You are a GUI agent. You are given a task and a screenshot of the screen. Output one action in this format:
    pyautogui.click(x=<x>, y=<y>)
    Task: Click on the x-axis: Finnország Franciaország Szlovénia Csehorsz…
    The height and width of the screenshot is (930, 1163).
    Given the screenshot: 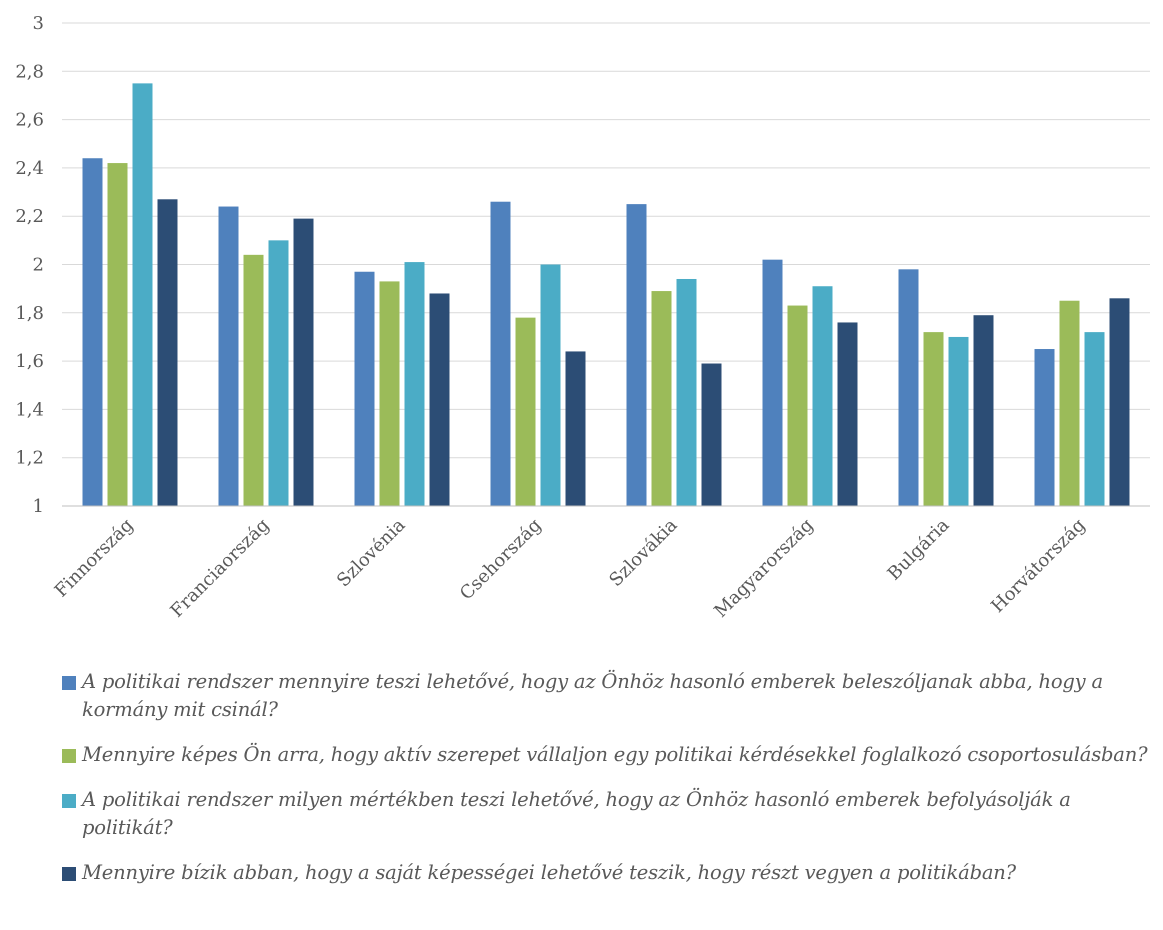 What is the action you would take?
    pyautogui.click(x=600, y=563)
    